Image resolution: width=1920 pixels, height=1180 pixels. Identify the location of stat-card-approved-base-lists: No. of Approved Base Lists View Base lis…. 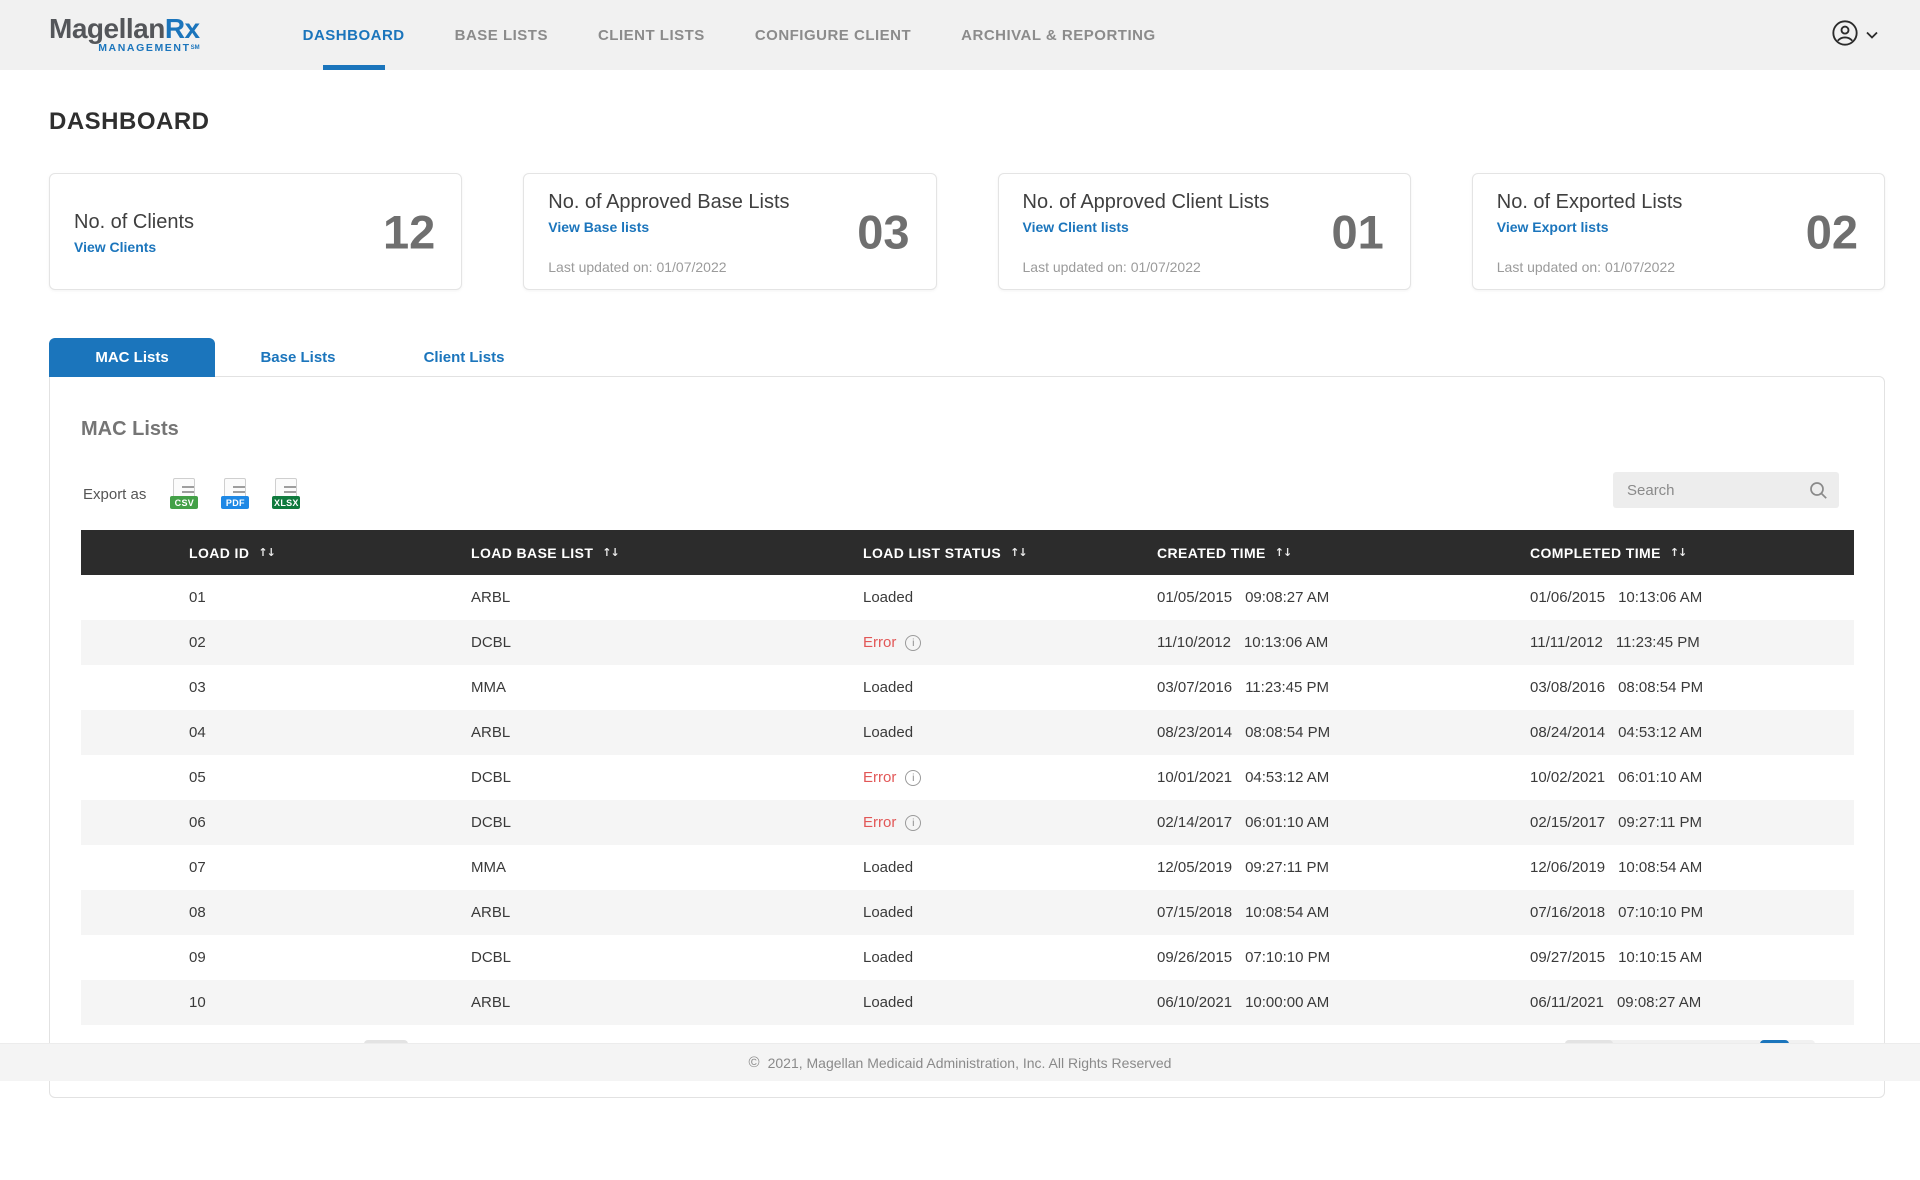
(730, 231).